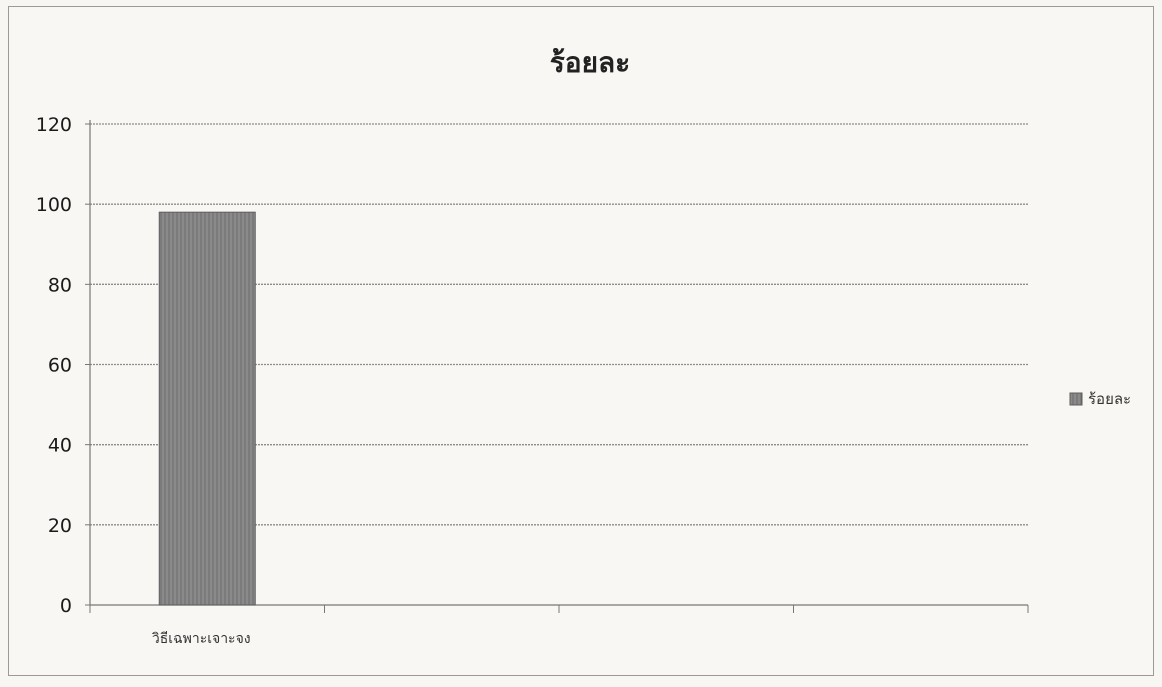 The width and height of the screenshot is (1162, 687). Describe the element at coordinates (66, 606) in the screenshot. I see `y-tick-label: 0` at that location.